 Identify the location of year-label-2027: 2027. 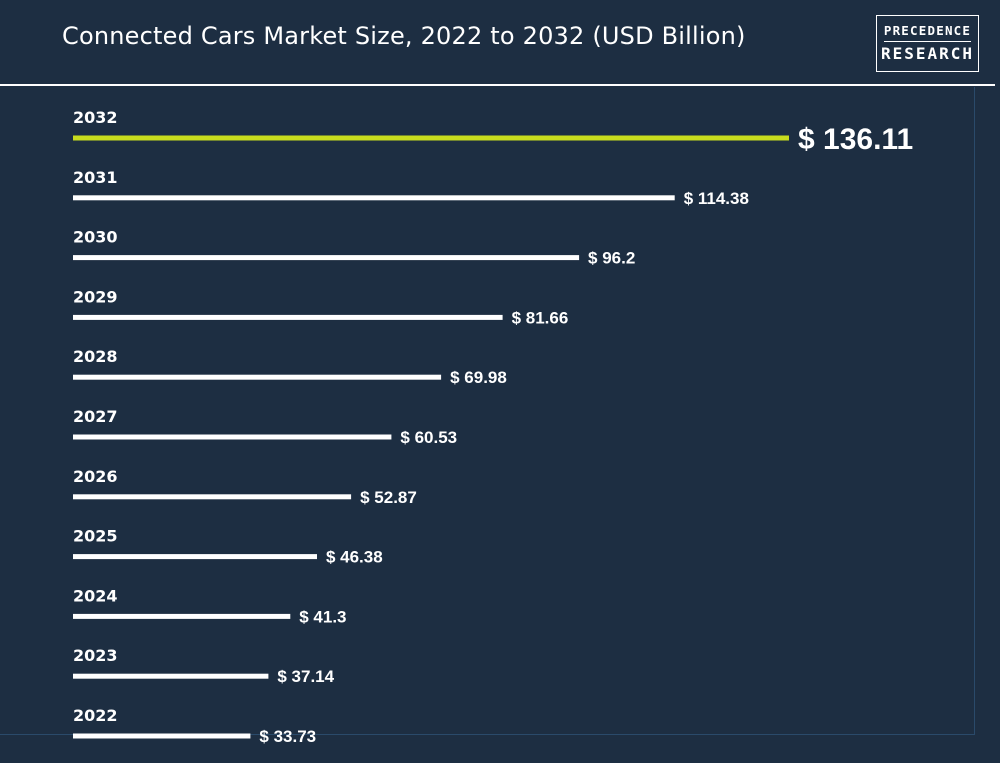
(95, 416).